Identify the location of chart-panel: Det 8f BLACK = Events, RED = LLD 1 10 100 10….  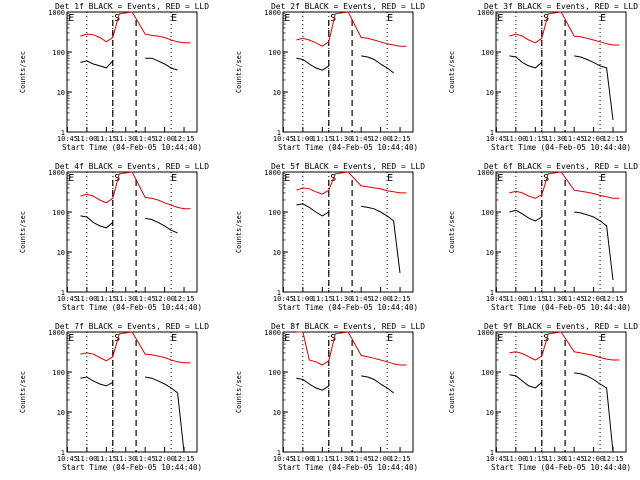
(330, 397).